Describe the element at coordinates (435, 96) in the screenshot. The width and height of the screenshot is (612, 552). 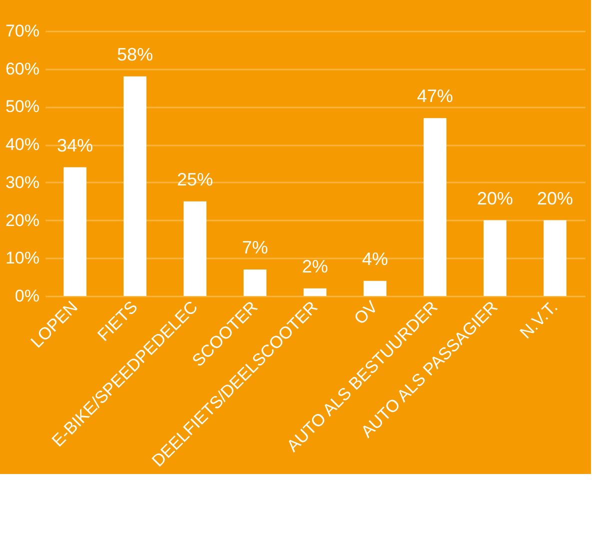
I see `data-label: 47%` at that location.